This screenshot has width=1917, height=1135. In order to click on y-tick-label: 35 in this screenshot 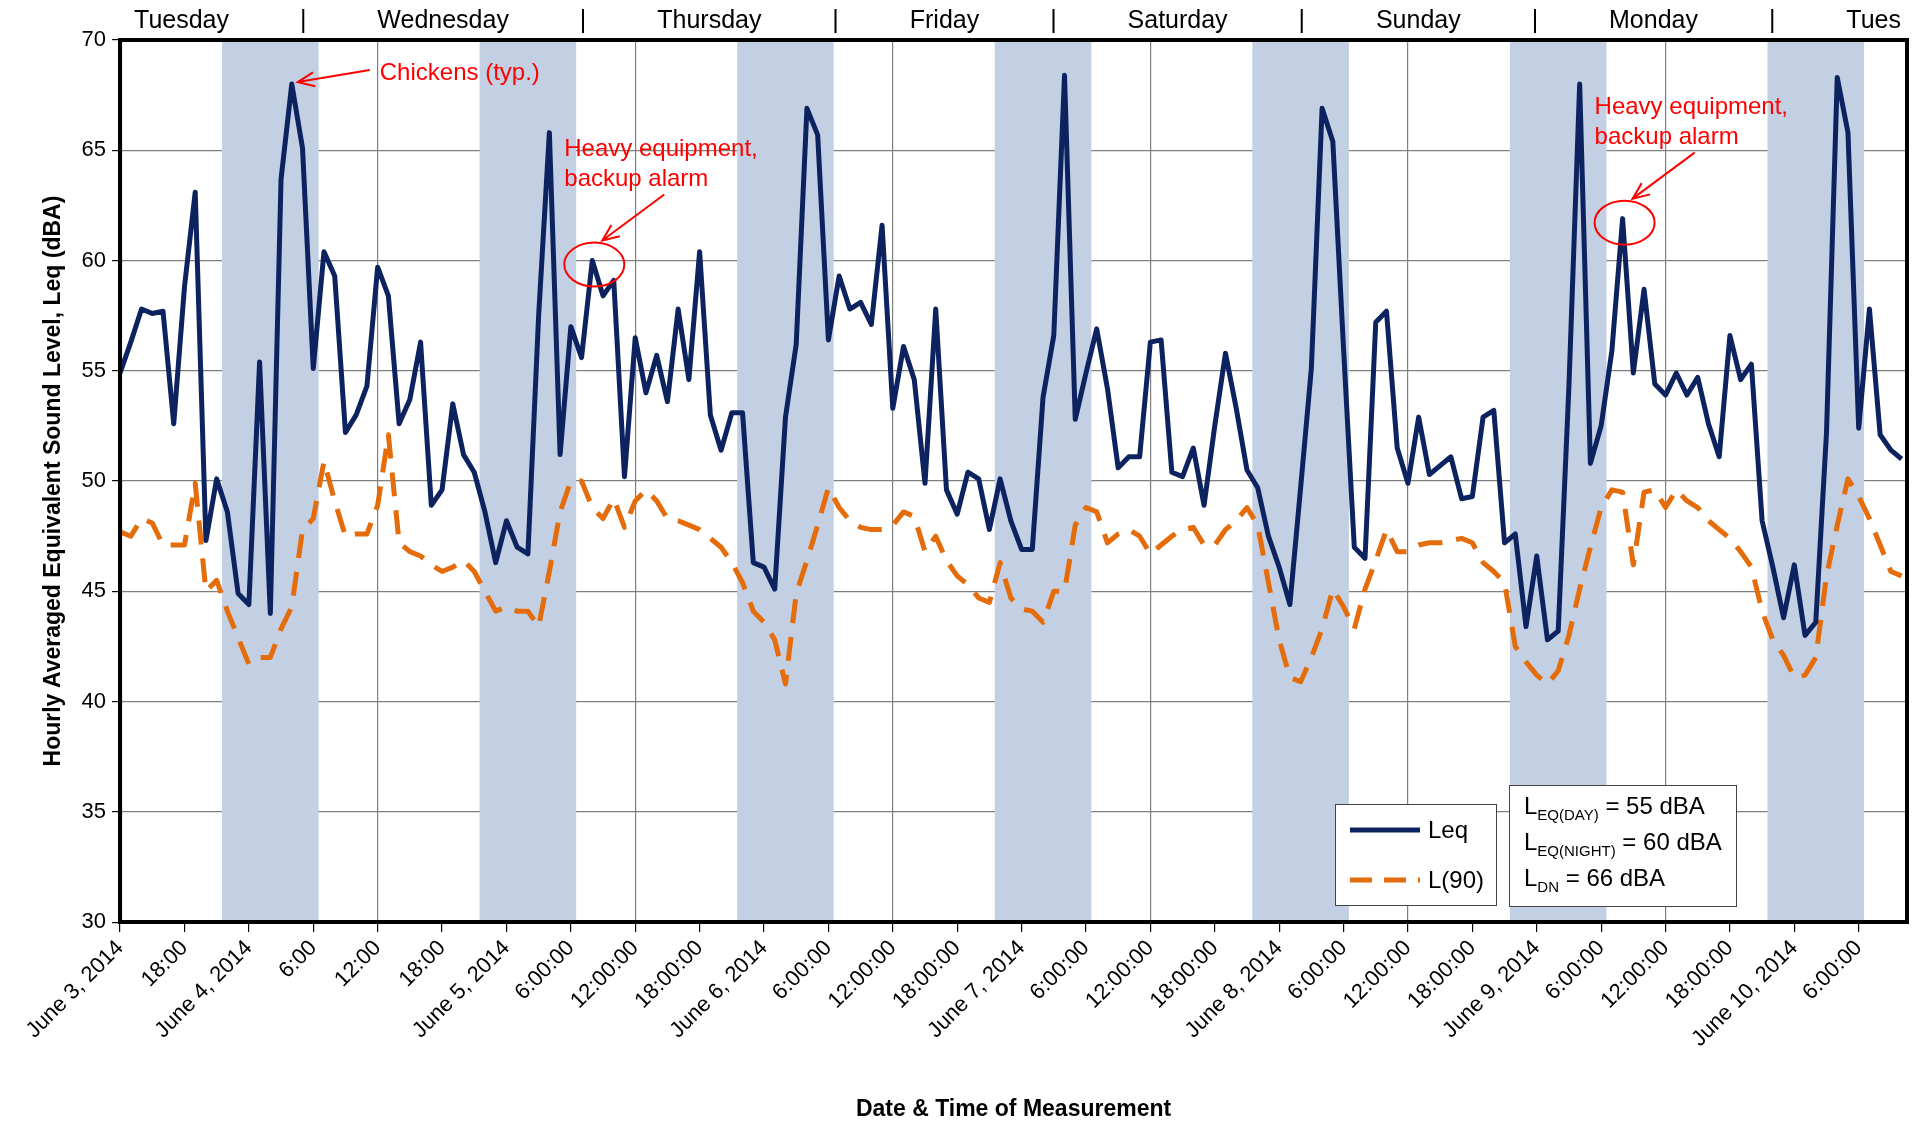, I will do `click(94, 810)`.